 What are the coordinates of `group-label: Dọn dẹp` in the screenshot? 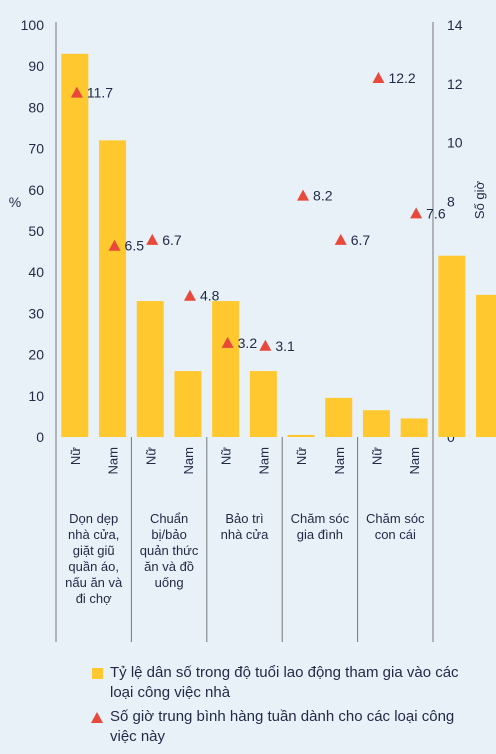 It's located at (93, 518).